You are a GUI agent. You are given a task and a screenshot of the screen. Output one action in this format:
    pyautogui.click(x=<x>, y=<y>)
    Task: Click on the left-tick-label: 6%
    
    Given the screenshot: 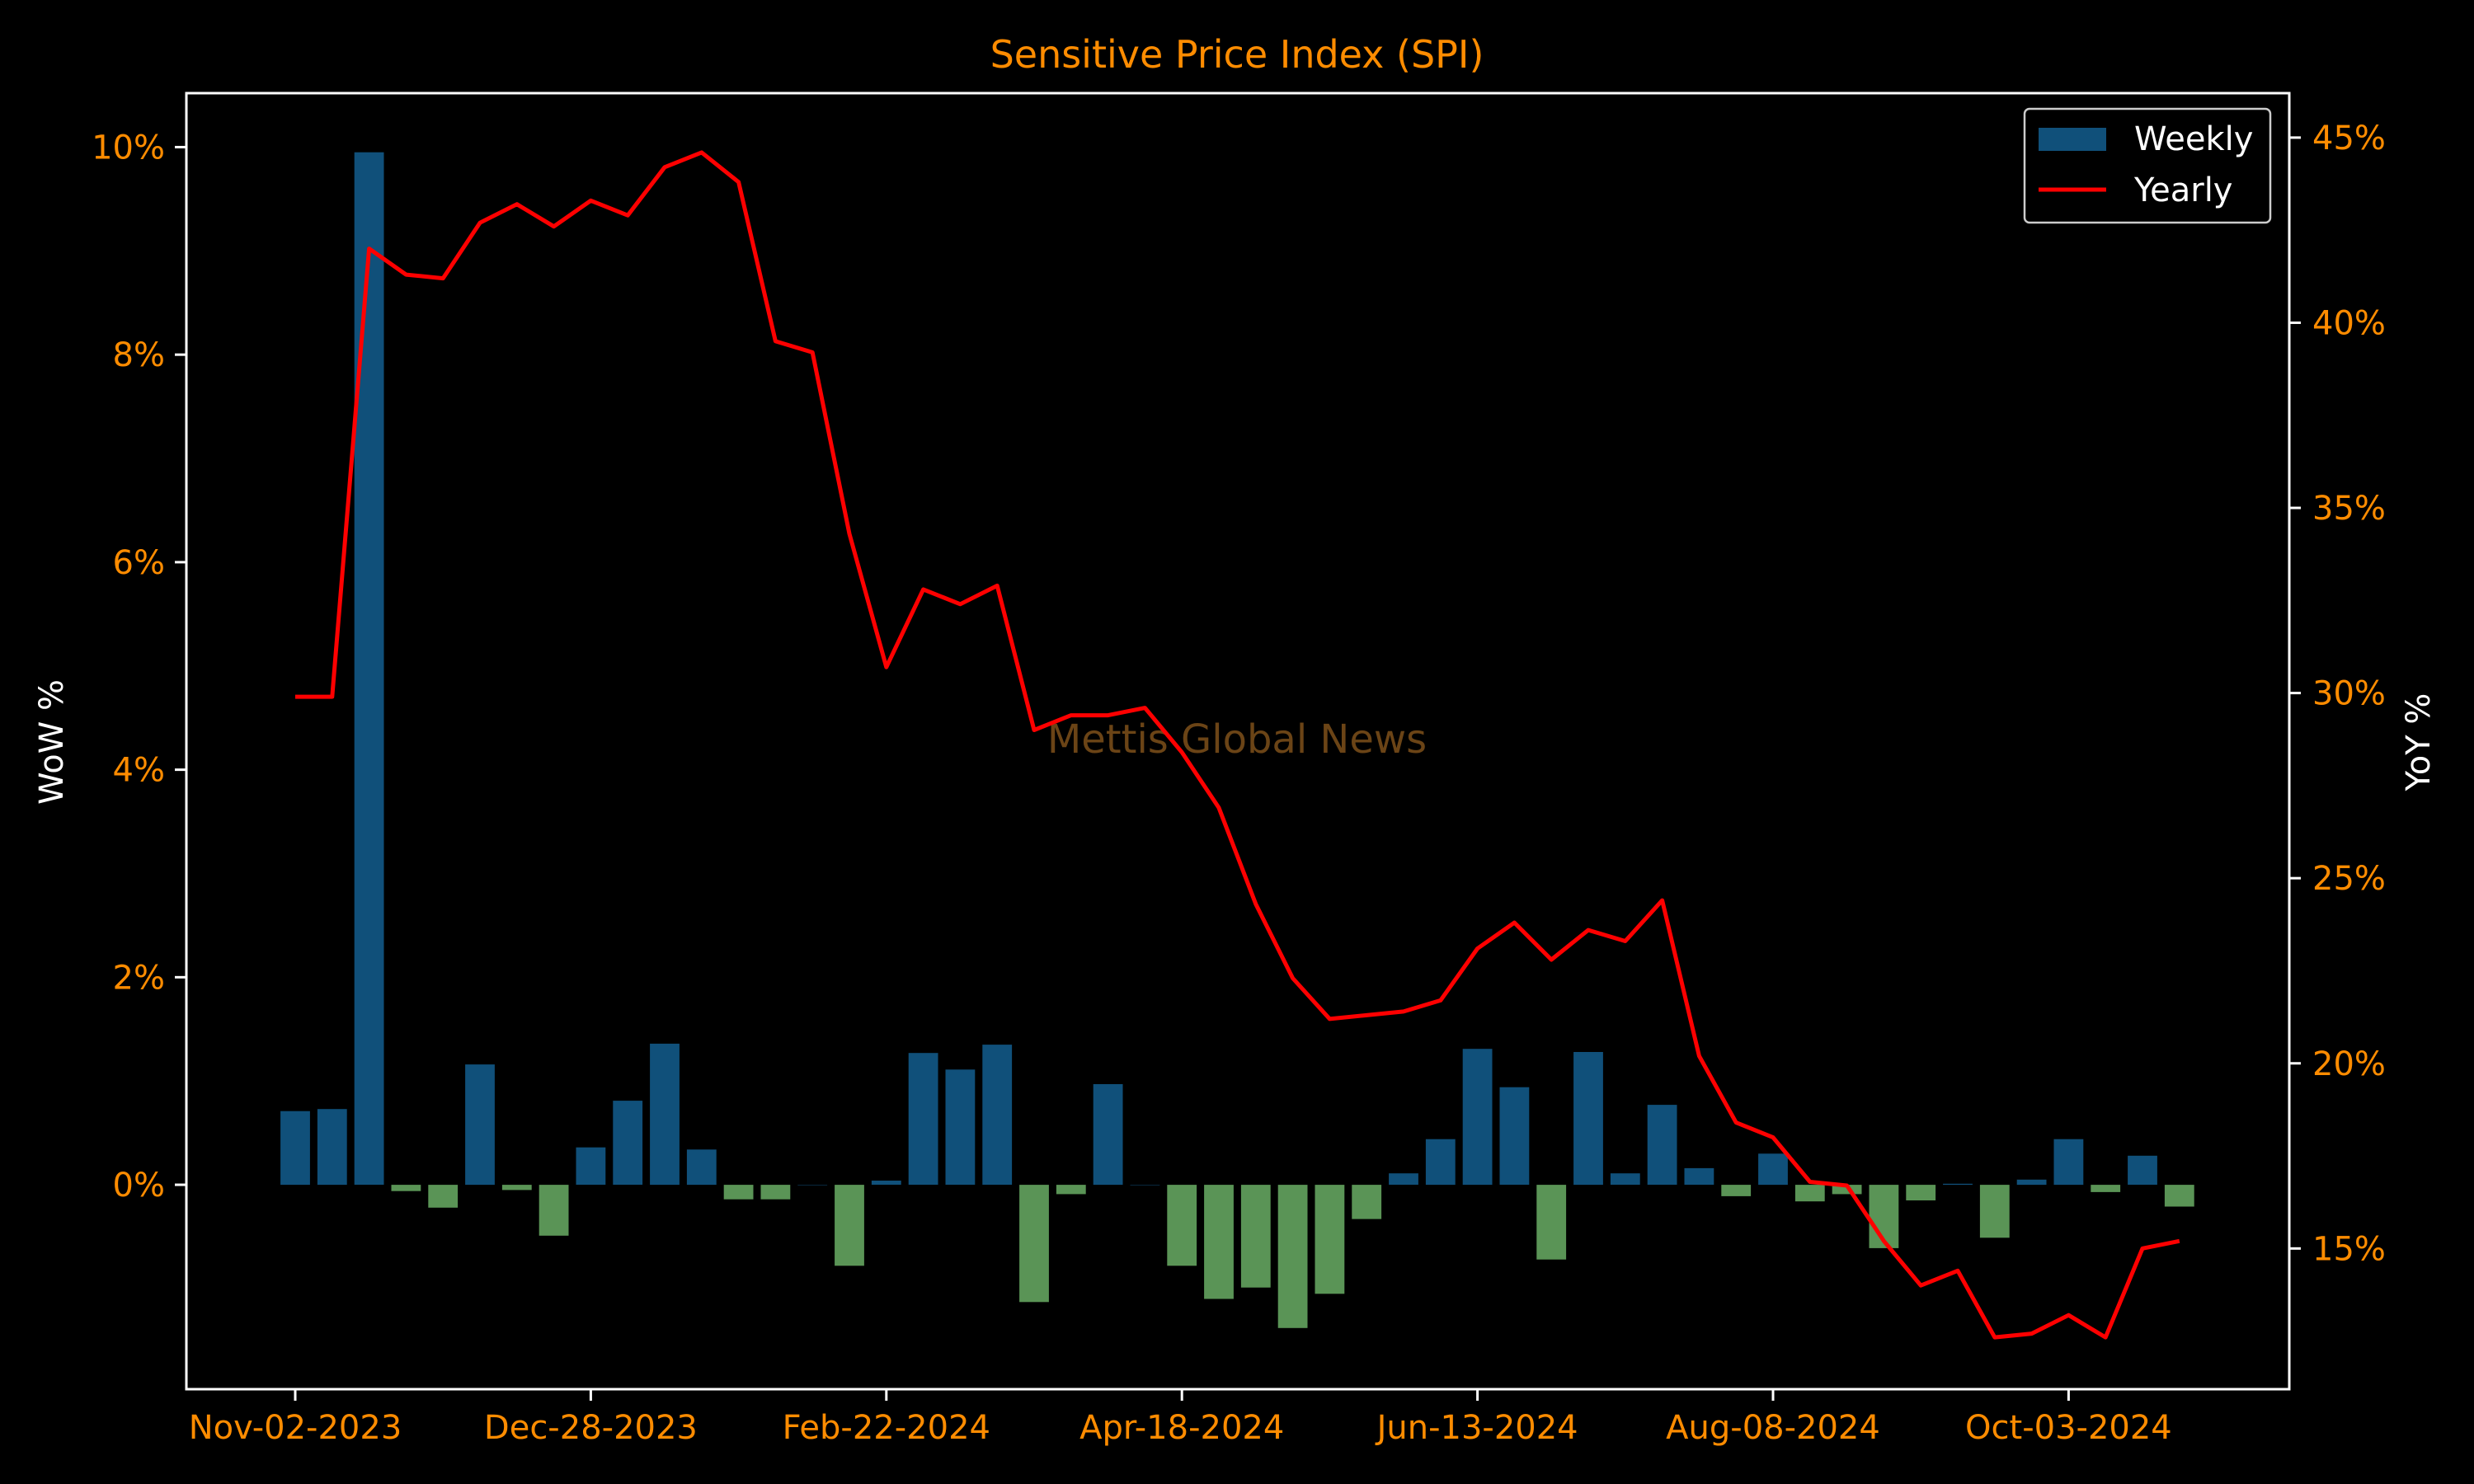 What is the action you would take?
    pyautogui.click(x=139, y=563)
    